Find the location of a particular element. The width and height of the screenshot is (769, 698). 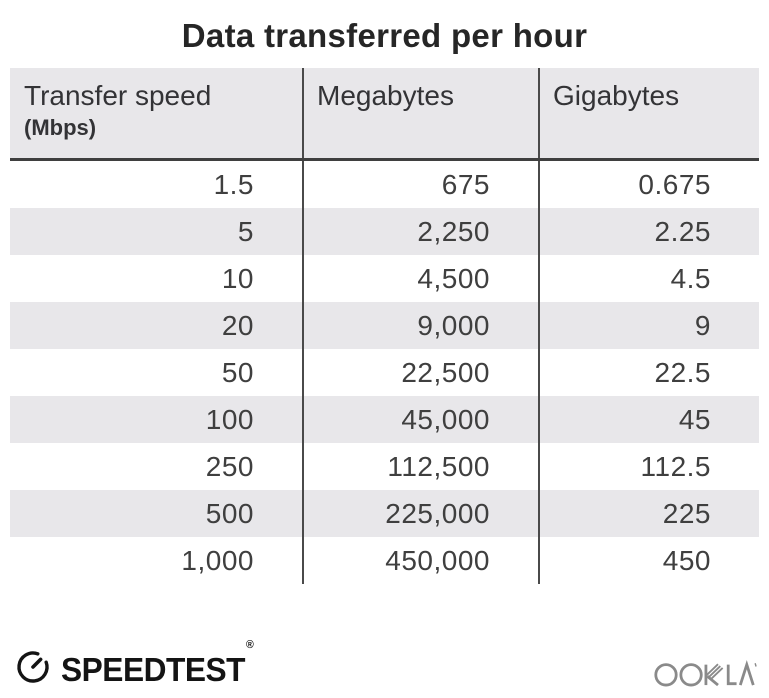

cell-transfer-speed: 1.5 is located at coordinates (233, 184).